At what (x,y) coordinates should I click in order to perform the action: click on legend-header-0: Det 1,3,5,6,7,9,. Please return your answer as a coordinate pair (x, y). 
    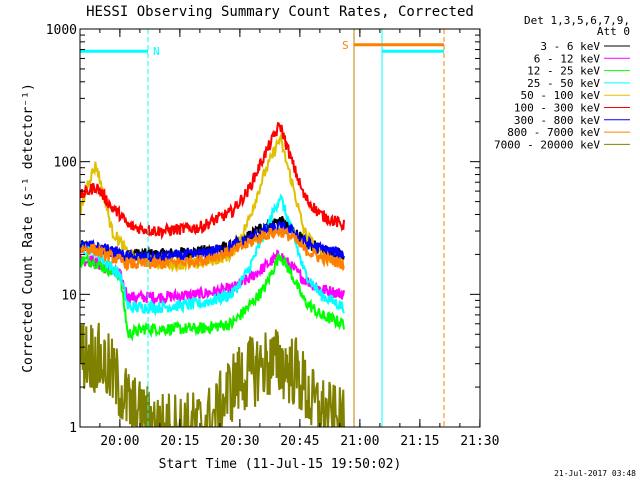
    Looking at the image, I should click on (577, 20).